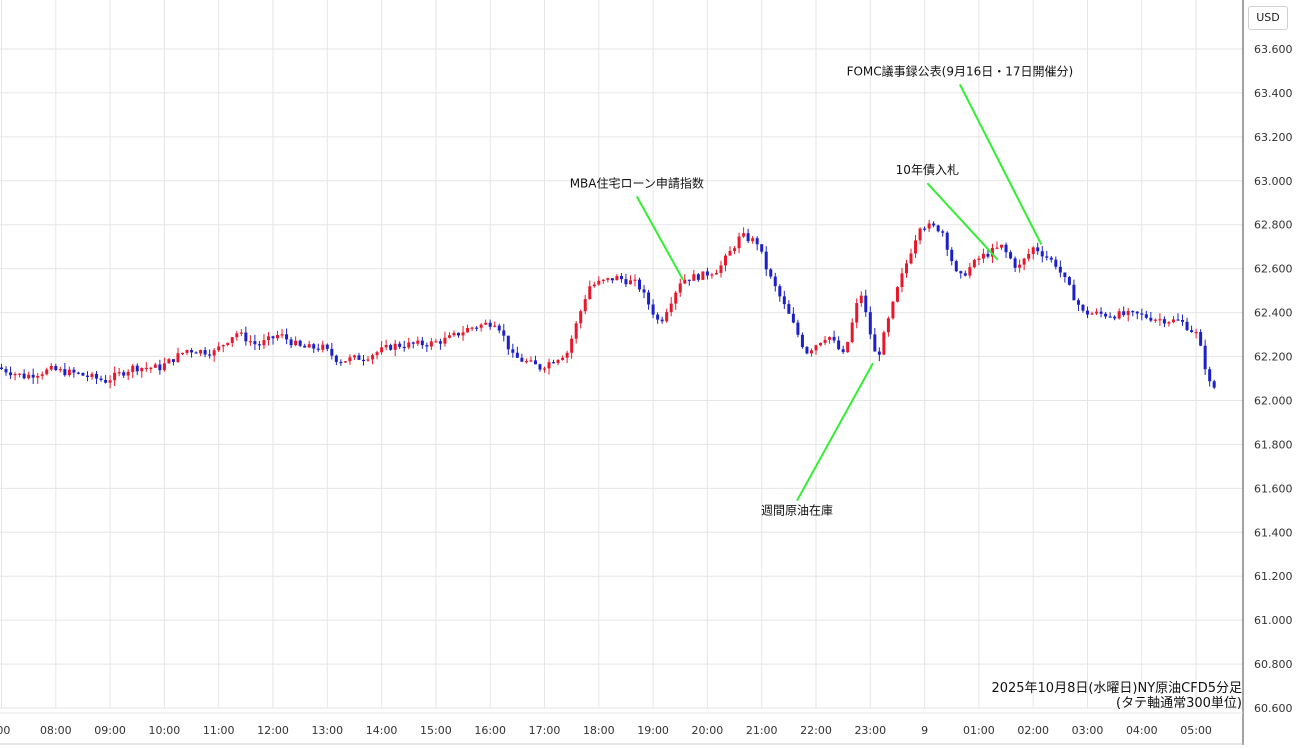  I want to click on x-tick-label: 08:00, so click(56, 730).